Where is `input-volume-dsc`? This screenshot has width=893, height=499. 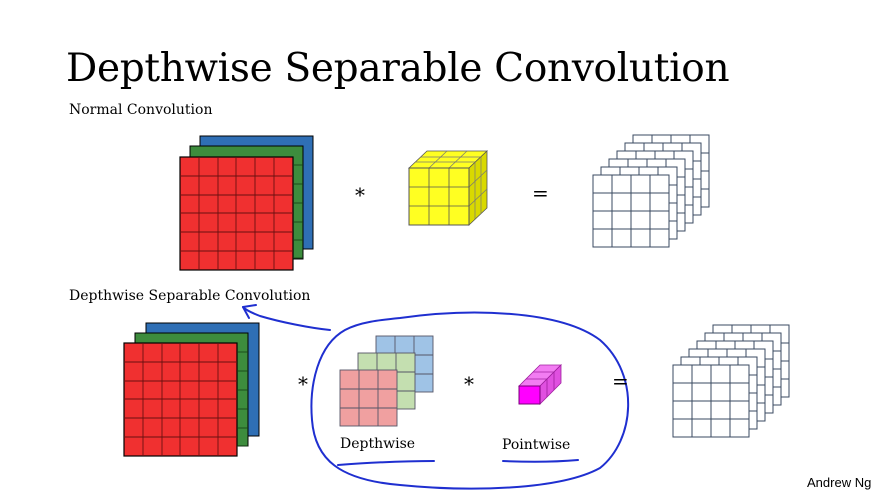
input-volume-dsc is located at coordinates (191, 389).